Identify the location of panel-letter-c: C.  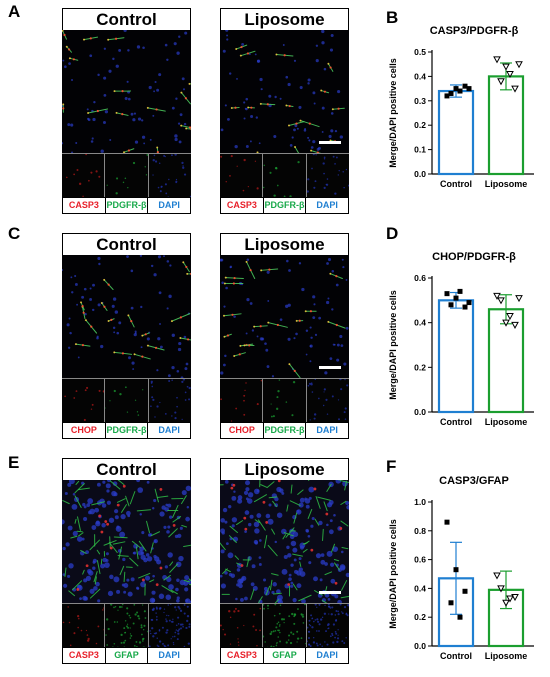
(14, 233).